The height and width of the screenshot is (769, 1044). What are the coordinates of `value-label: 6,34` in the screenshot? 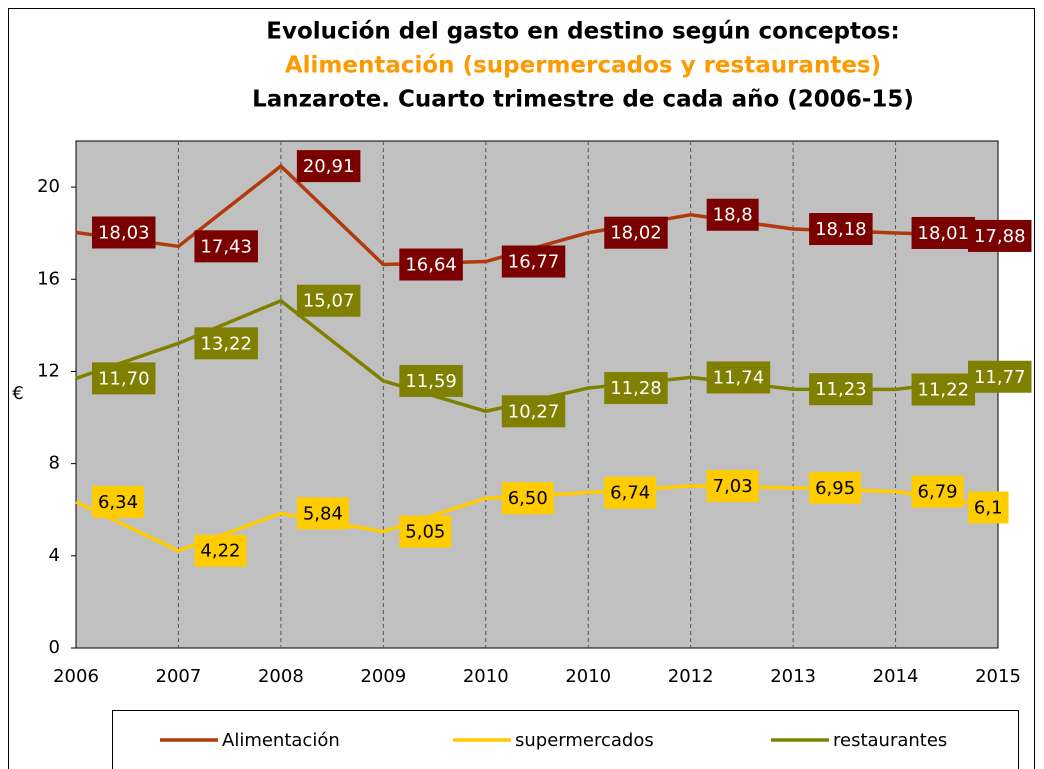 It's located at (118, 502).